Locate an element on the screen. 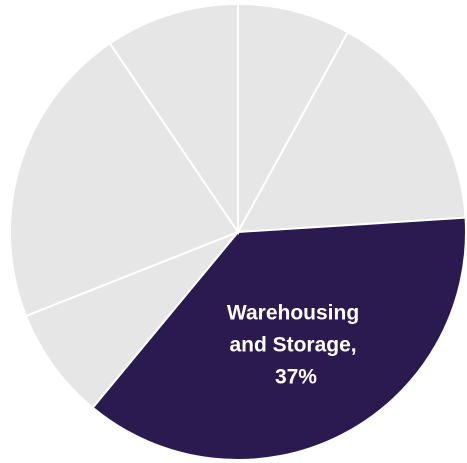 The image size is (467, 463). slice-label: Warehousing and Storage, 37% is located at coordinates (296, 344).